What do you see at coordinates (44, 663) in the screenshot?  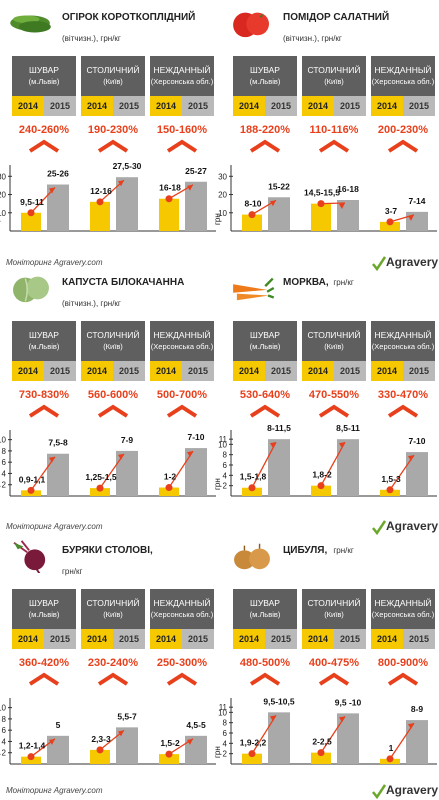 I see `growth-percent: 360-420%` at bounding box center [44, 663].